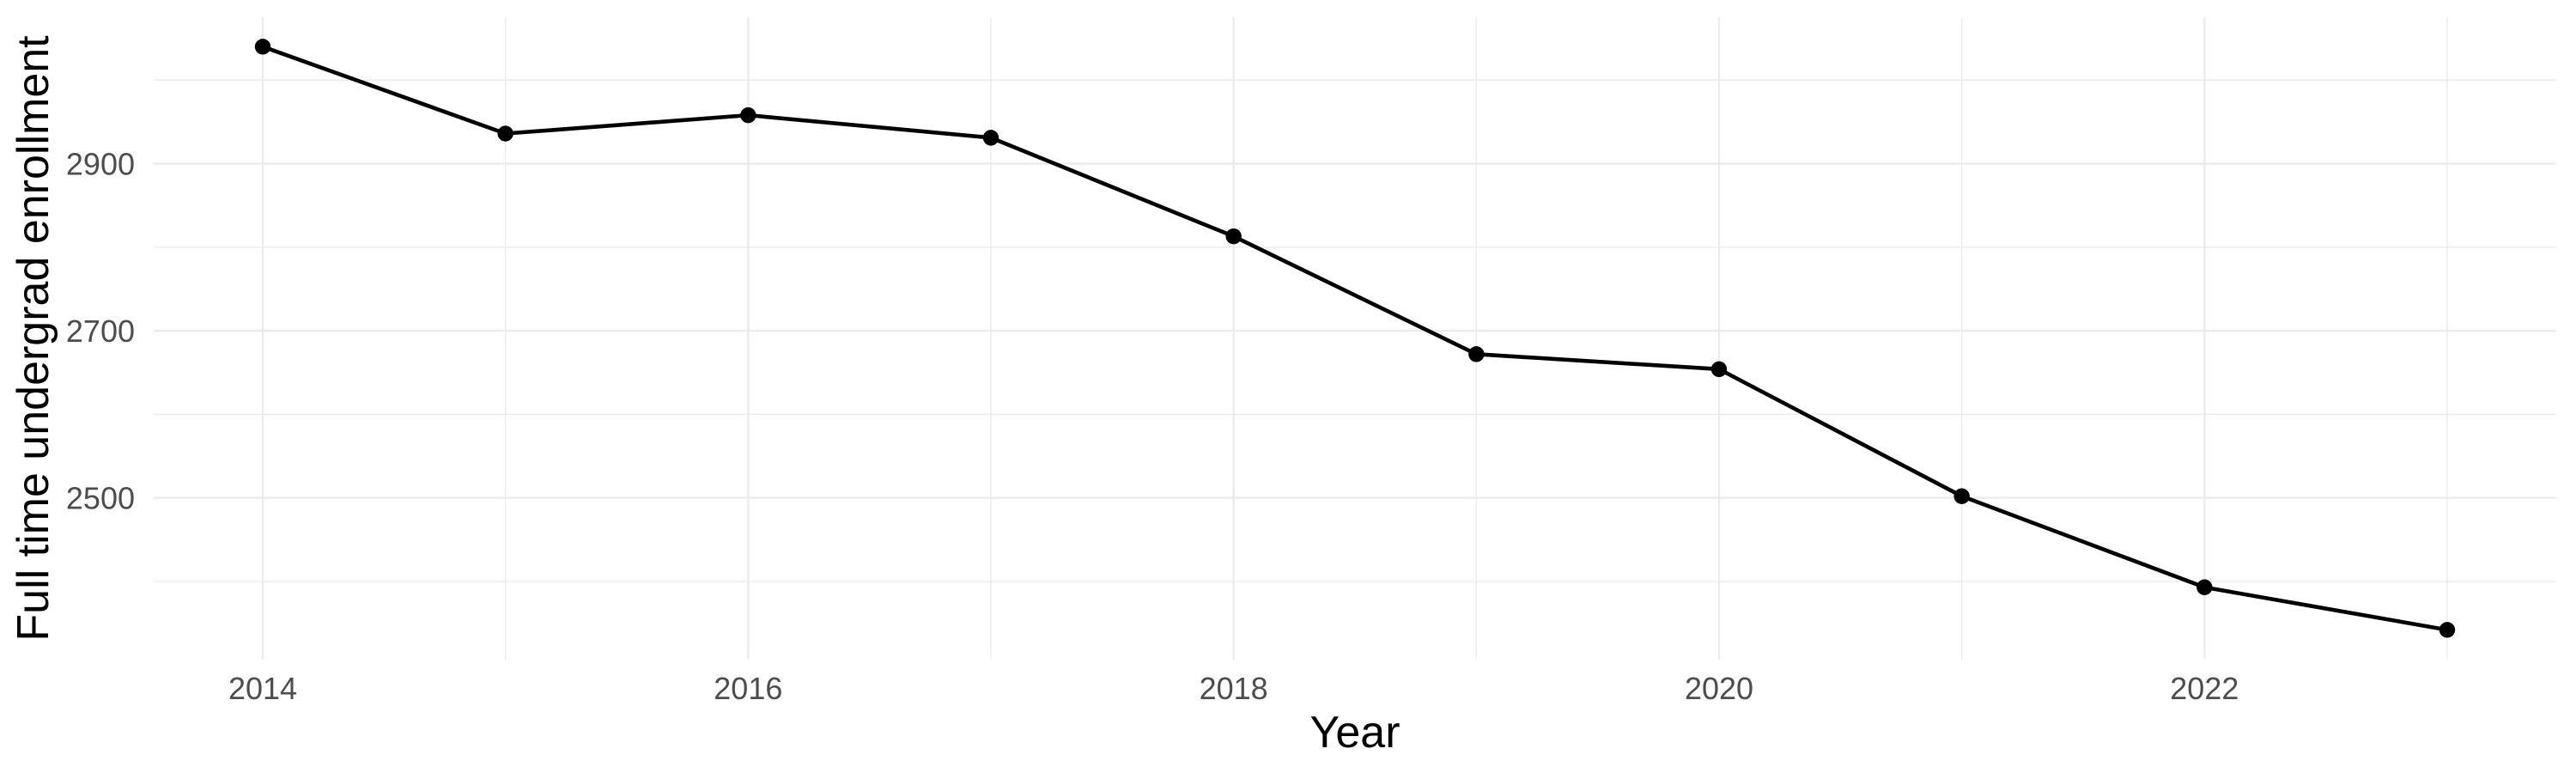 This screenshot has width=2576, height=773. Describe the element at coordinates (1719, 369) in the screenshot. I see `data-point-2020` at that location.